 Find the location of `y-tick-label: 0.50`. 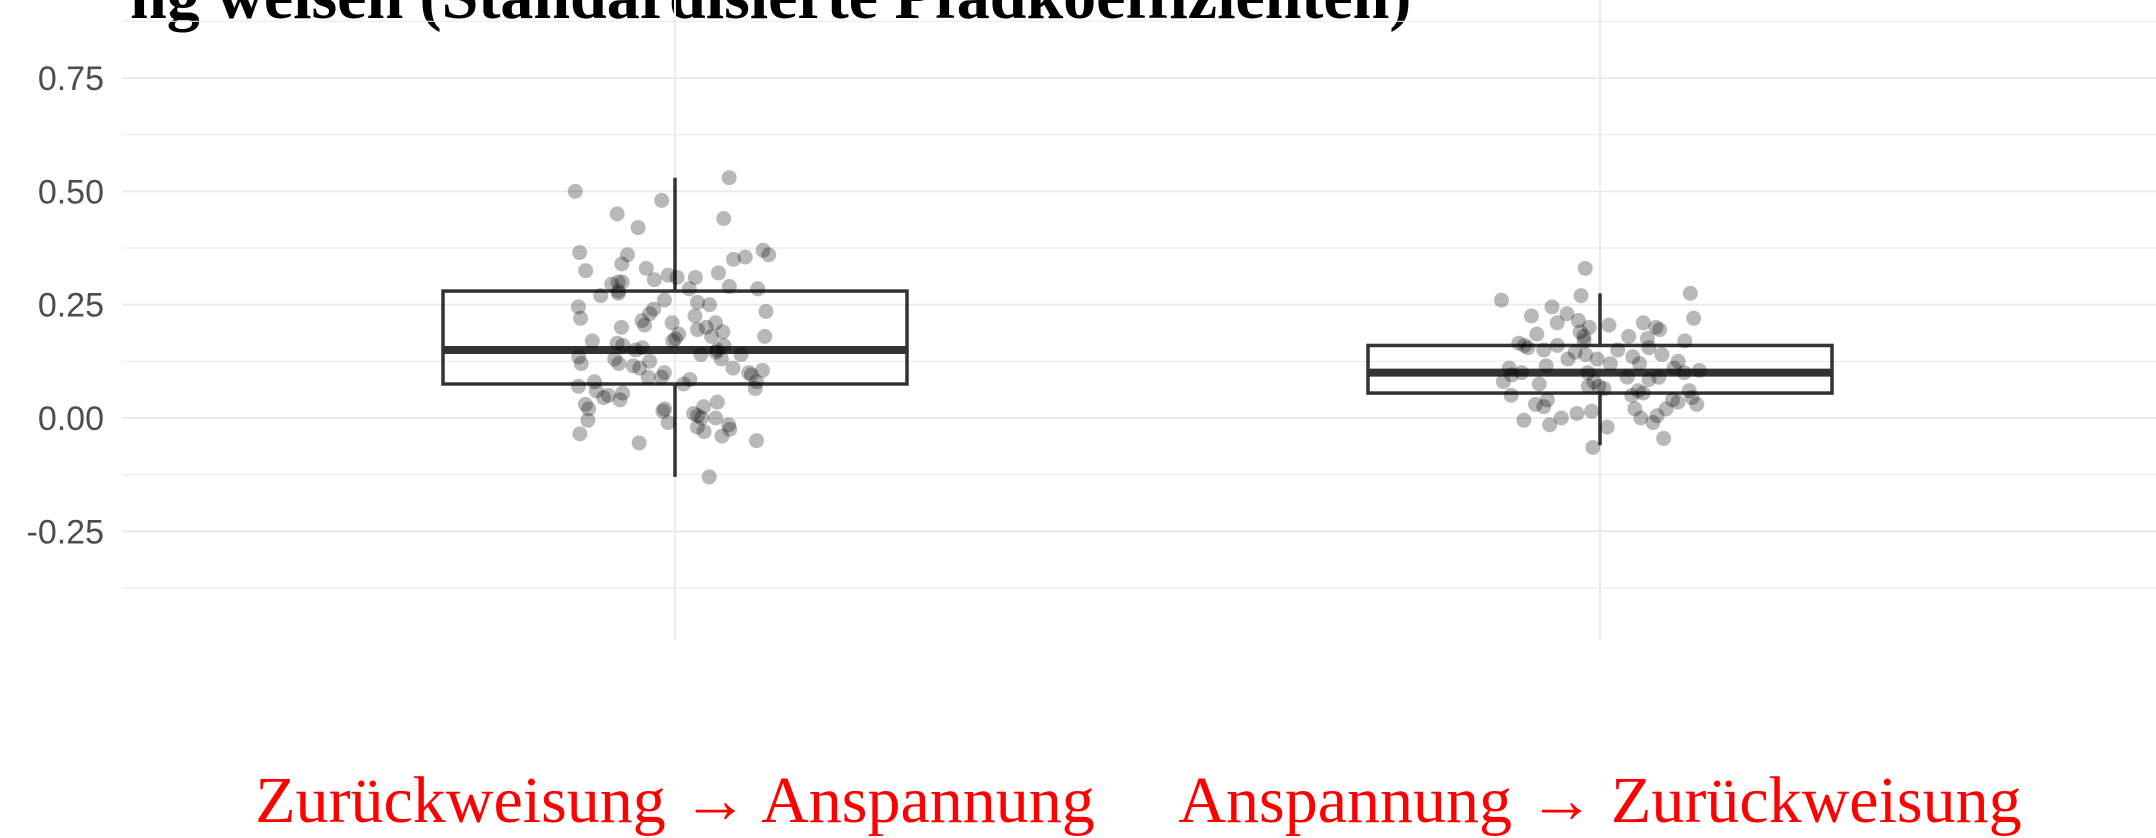

y-tick-label: 0.50 is located at coordinates (71, 192).